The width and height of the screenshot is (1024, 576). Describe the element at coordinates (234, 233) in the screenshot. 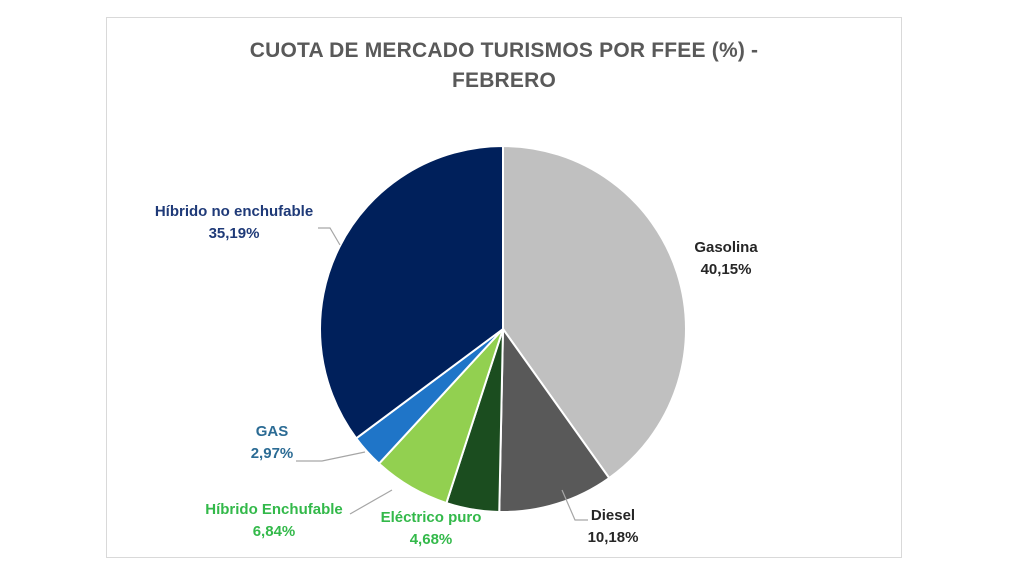

I see `slice-value-label: 35,19%` at that location.